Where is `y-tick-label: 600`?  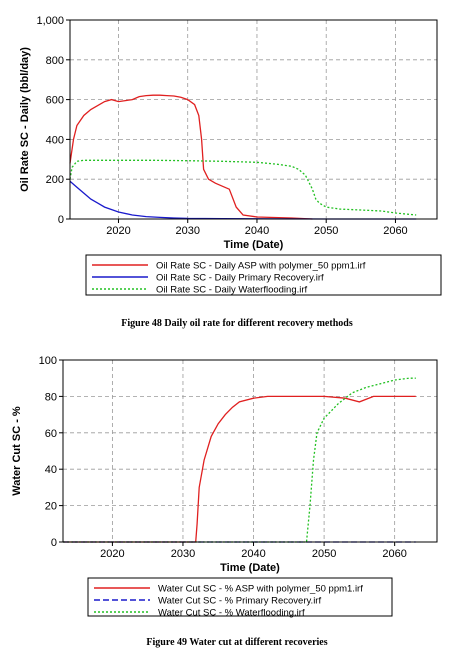 y-tick-label: 600 is located at coordinates (55, 101).